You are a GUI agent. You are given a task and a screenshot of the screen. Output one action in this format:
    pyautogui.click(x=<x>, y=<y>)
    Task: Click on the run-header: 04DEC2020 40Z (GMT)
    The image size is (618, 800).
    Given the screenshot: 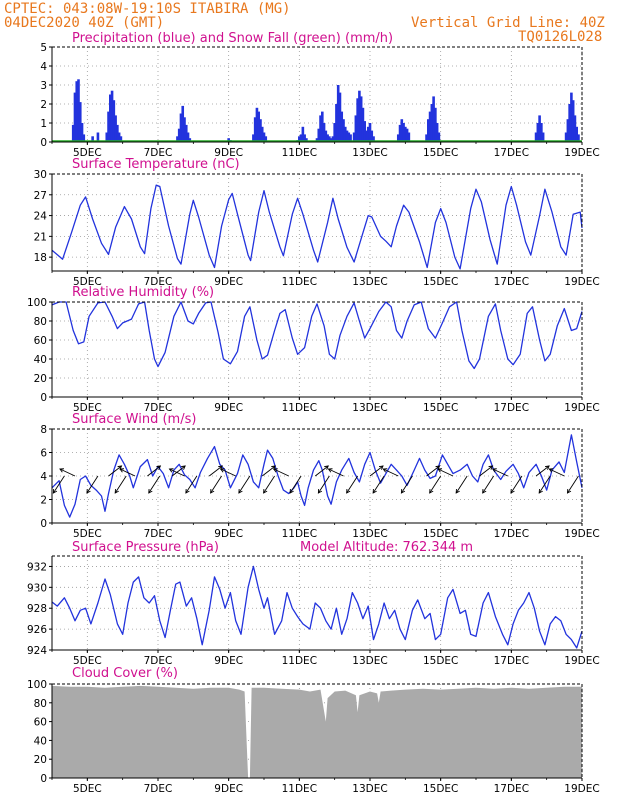 What is the action you would take?
    pyautogui.click(x=84, y=23)
    